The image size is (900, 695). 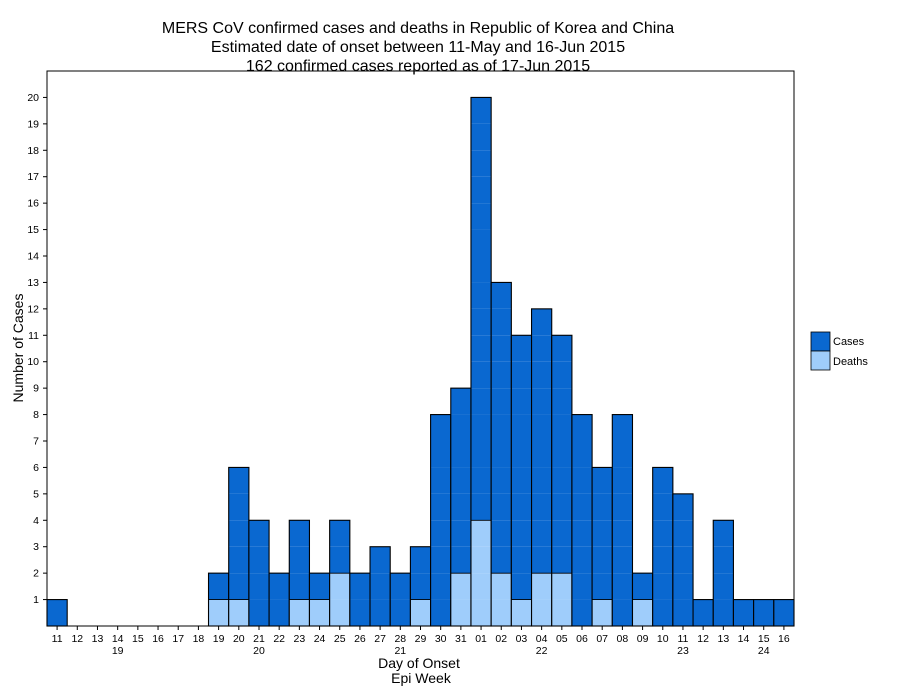 What do you see at coordinates (36, 389) in the screenshot?
I see `y-tick-label: 9` at bounding box center [36, 389].